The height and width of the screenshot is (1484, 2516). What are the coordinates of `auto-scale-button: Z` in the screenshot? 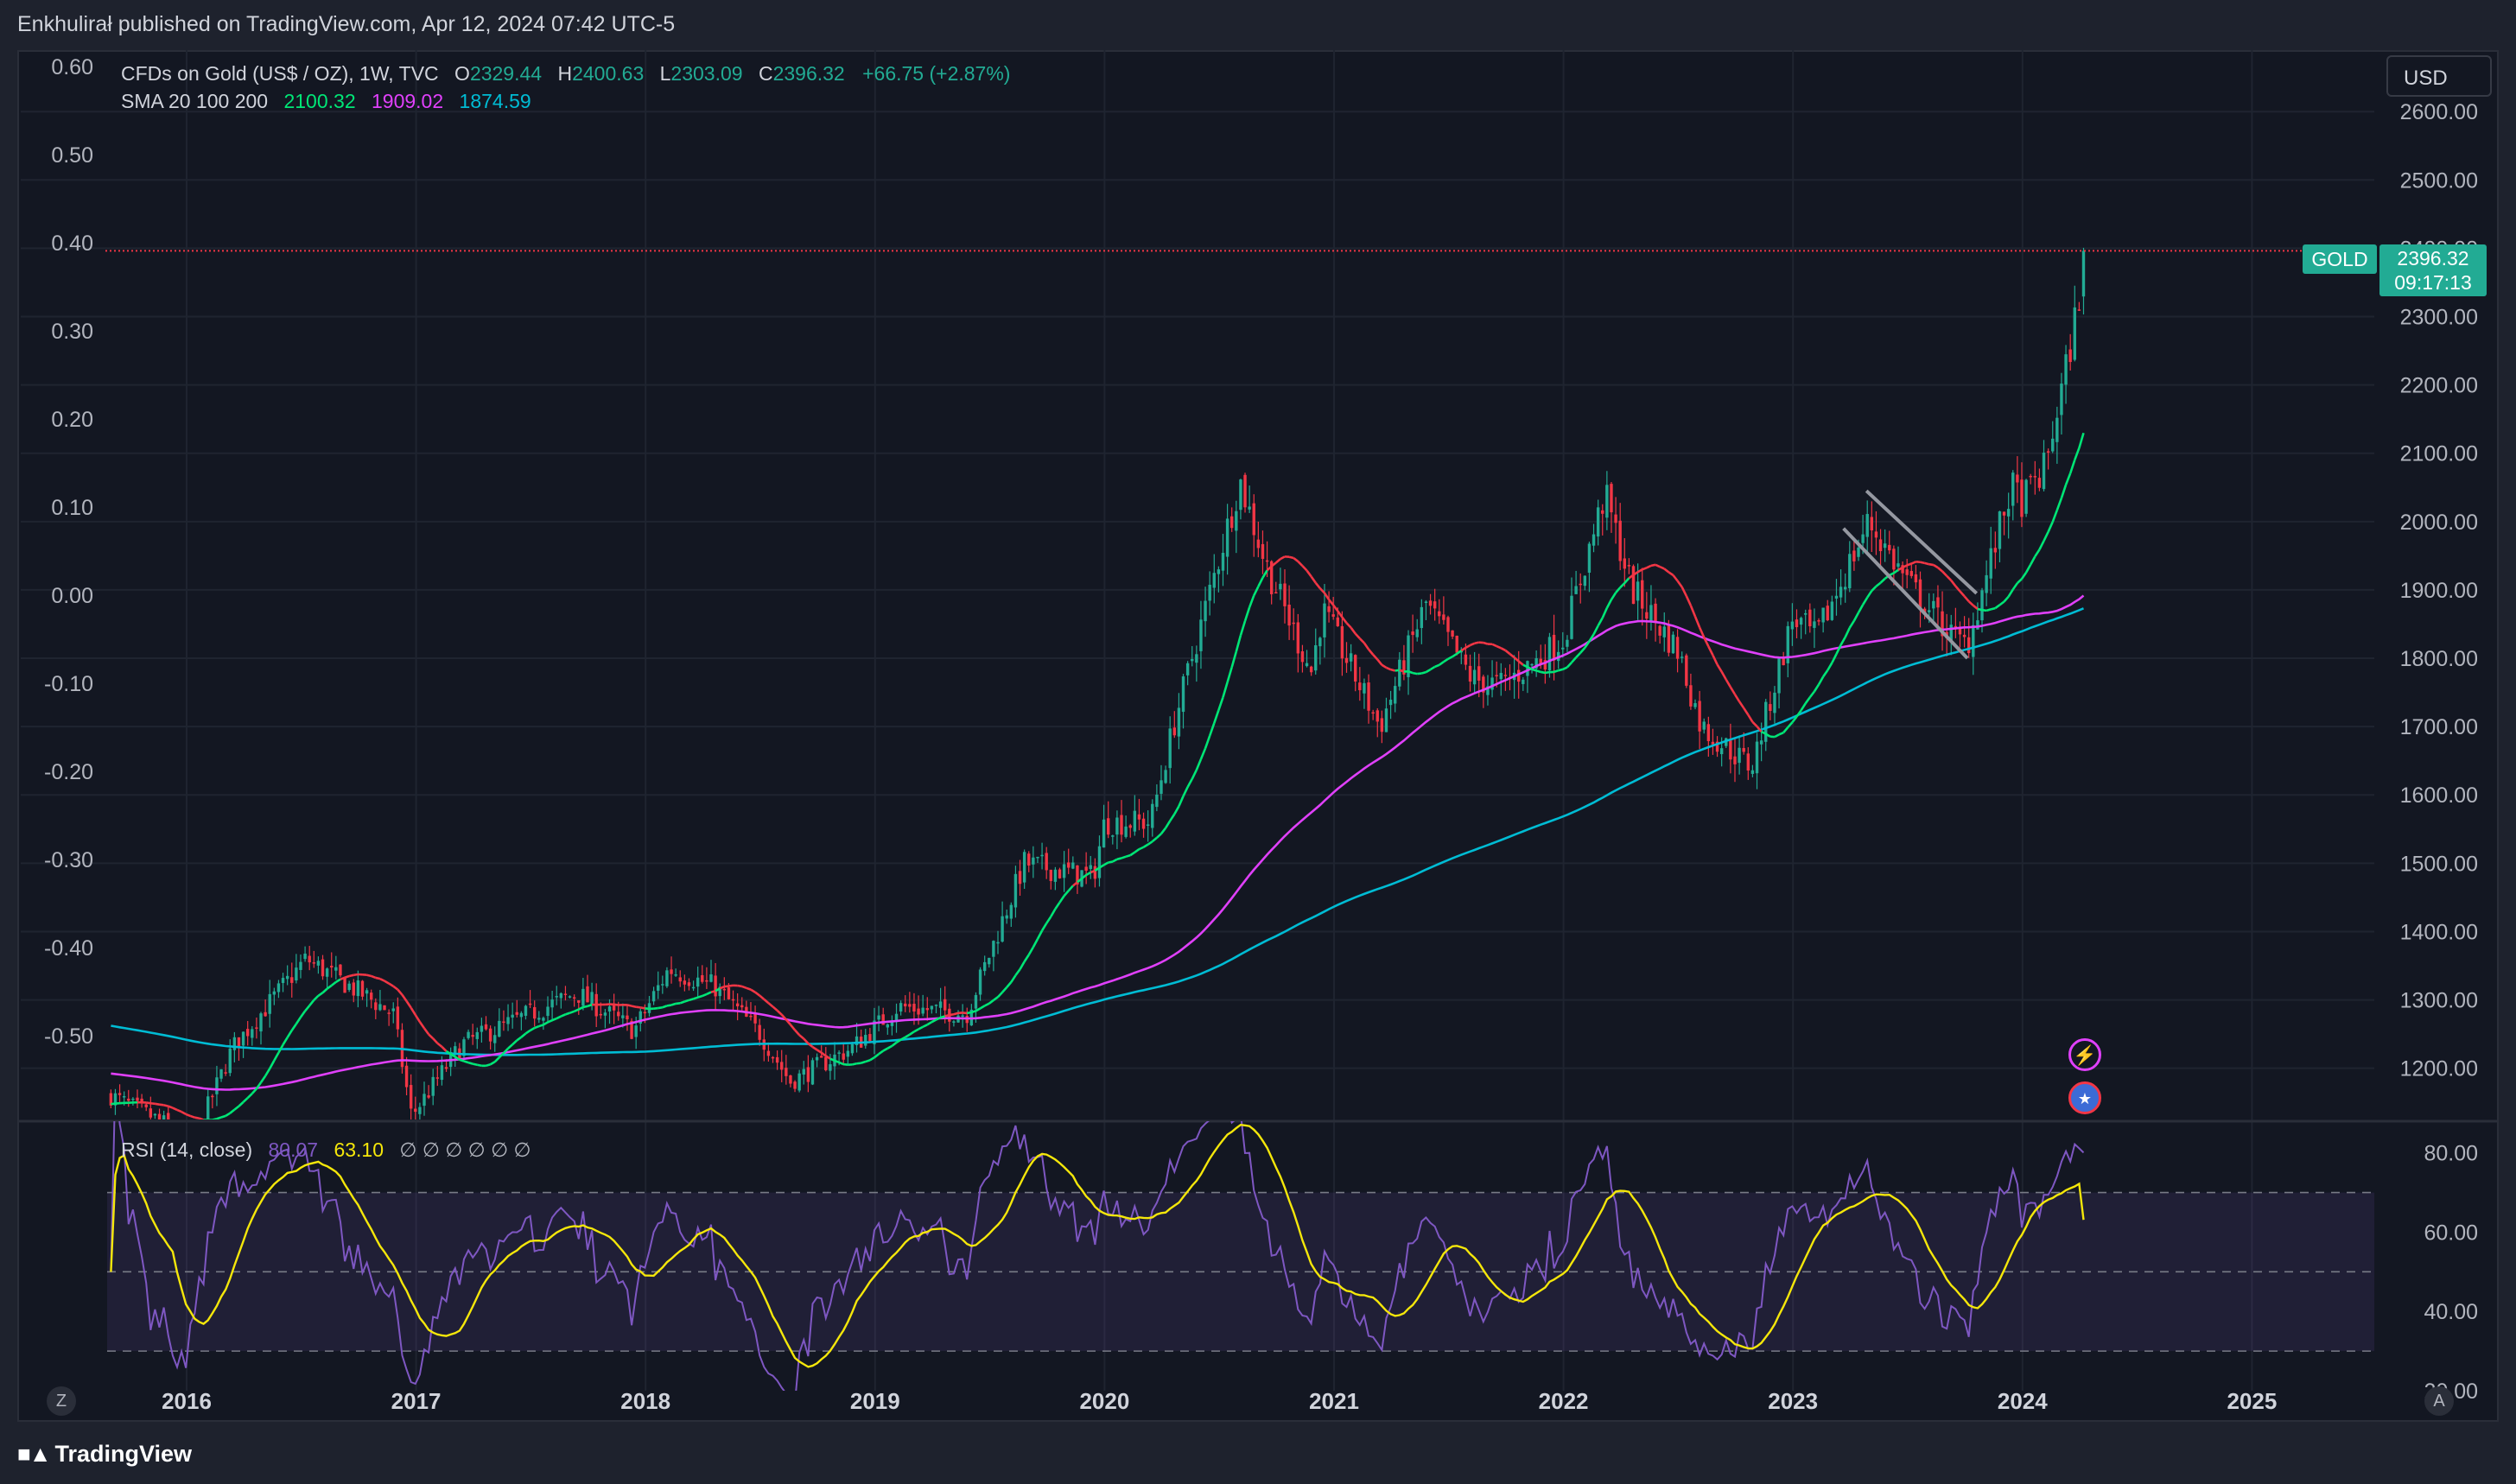 It's located at (62, 1401).